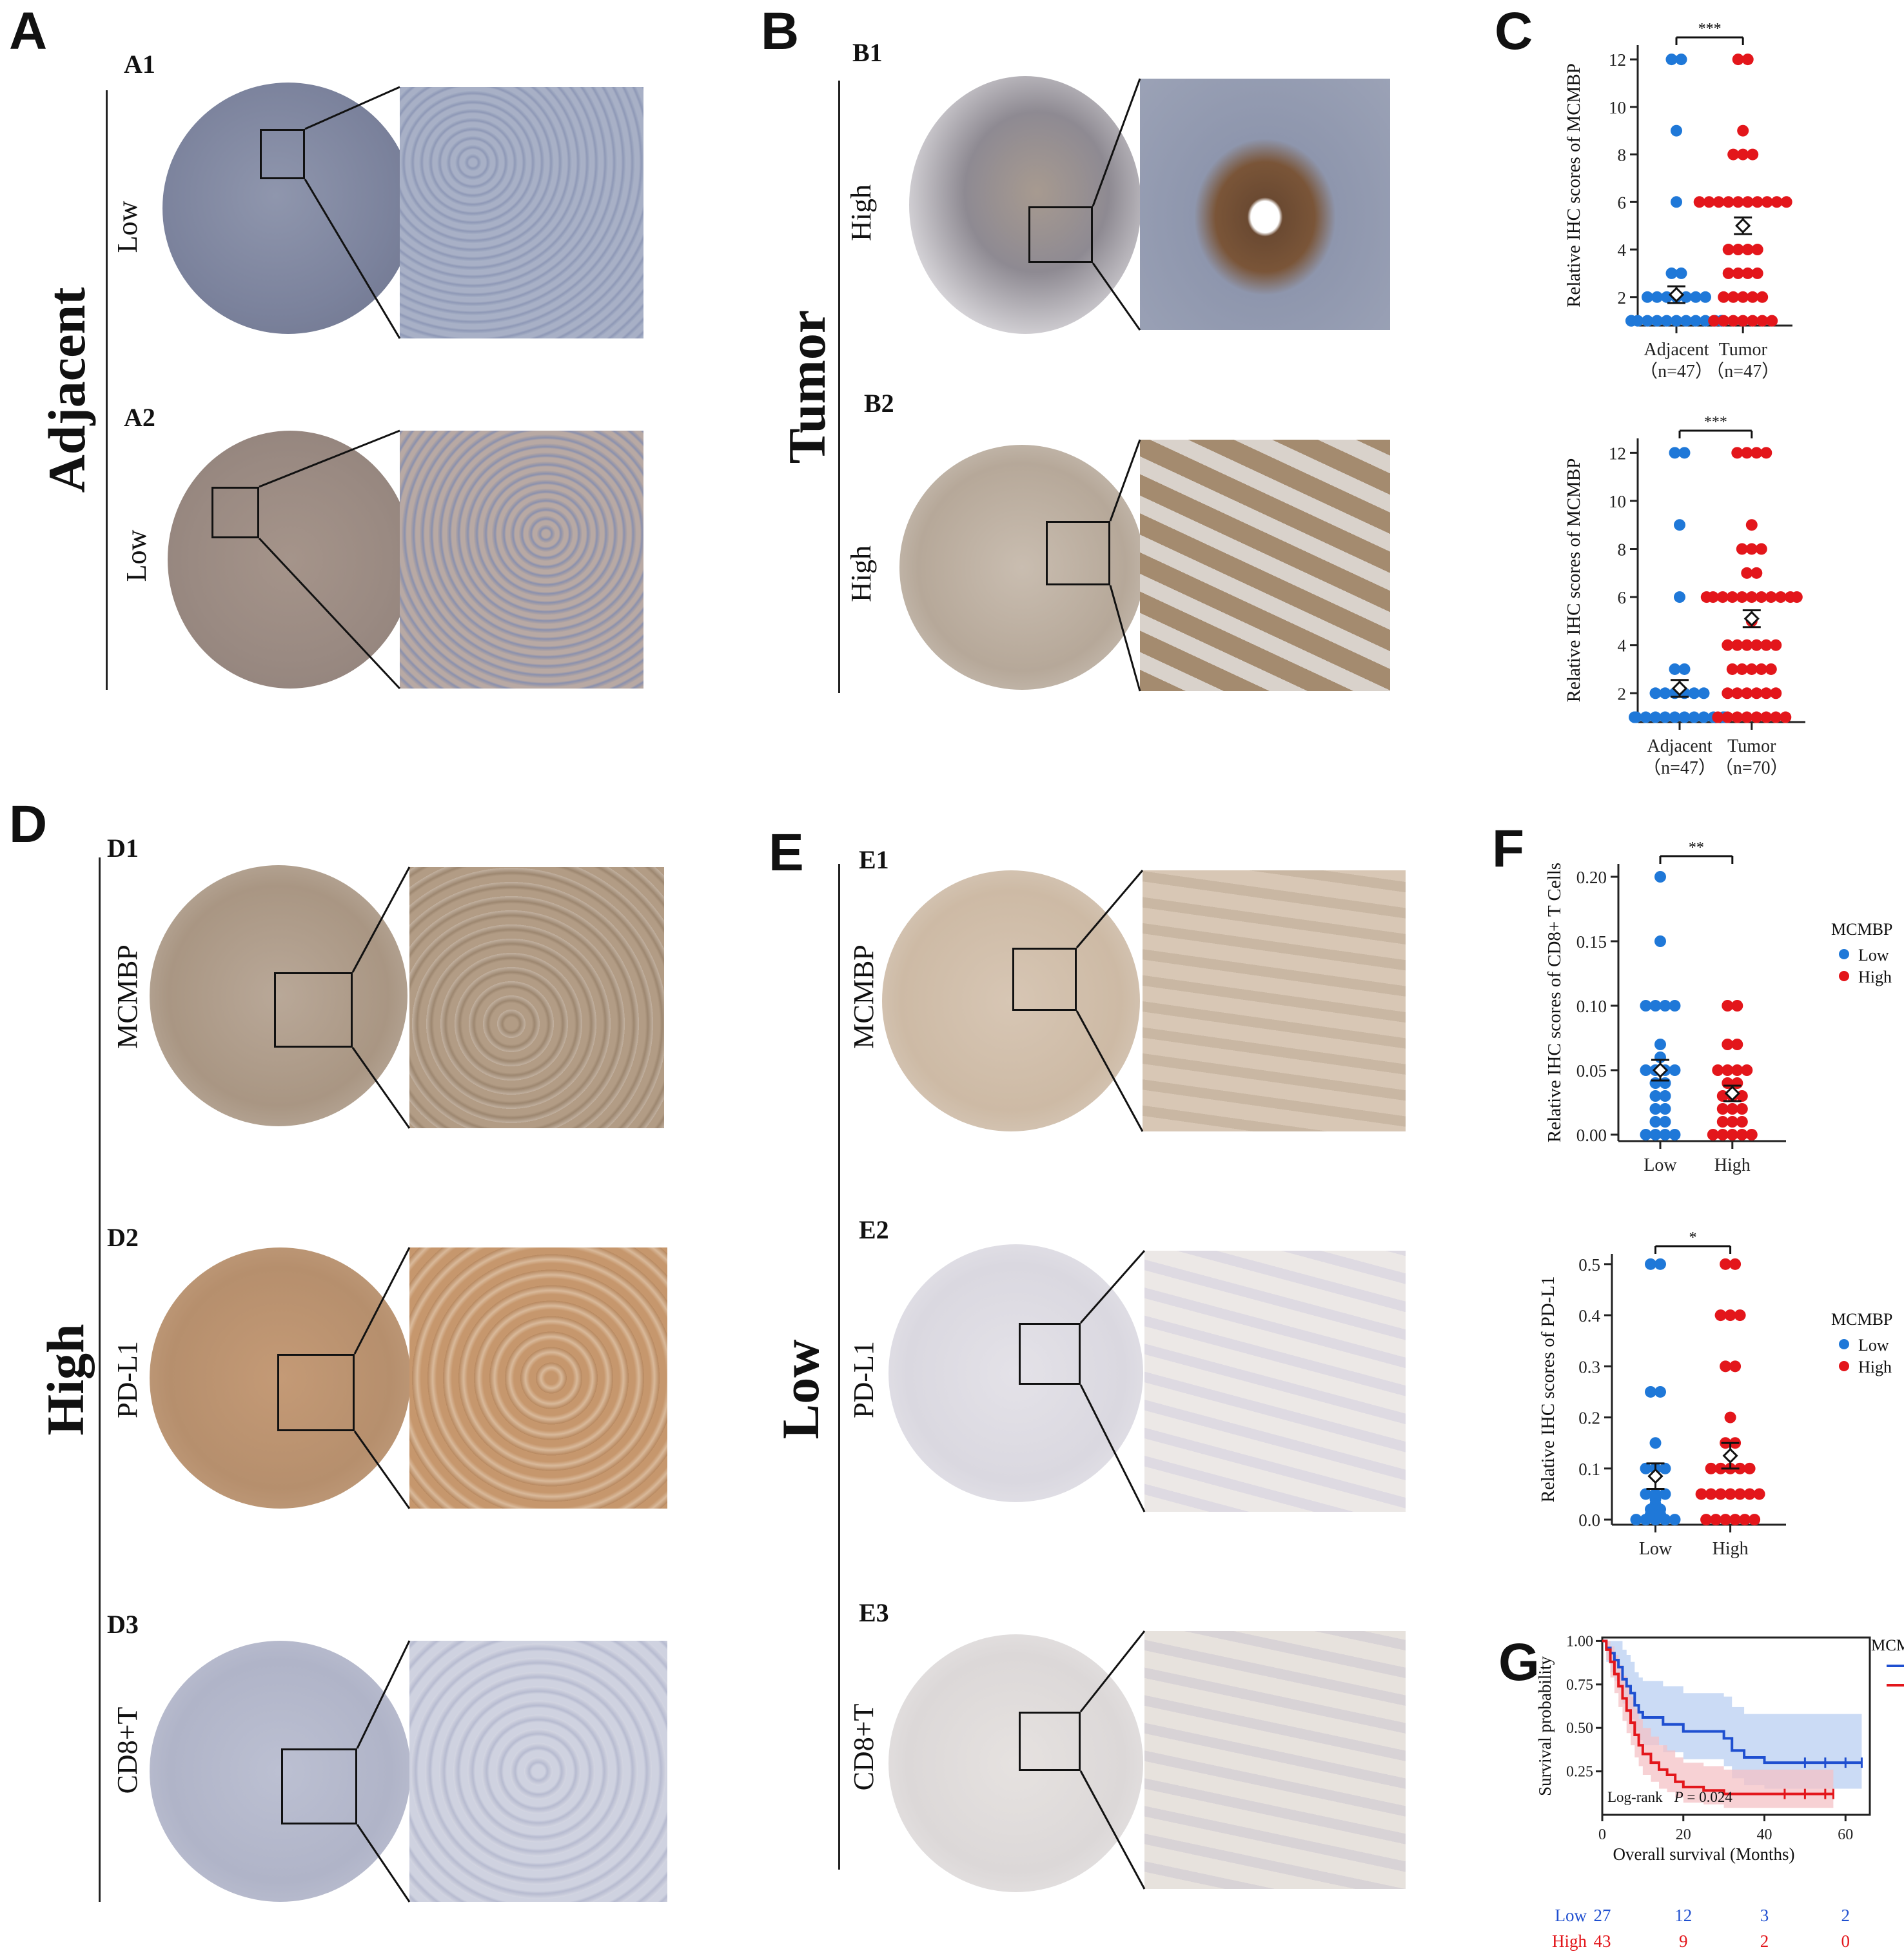 The height and width of the screenshot is (1956, 1904). What do you see at coordinates (1044, 980) in the screenshot?
I see `zoom-box-E1` at bounding box center [1044, 980].